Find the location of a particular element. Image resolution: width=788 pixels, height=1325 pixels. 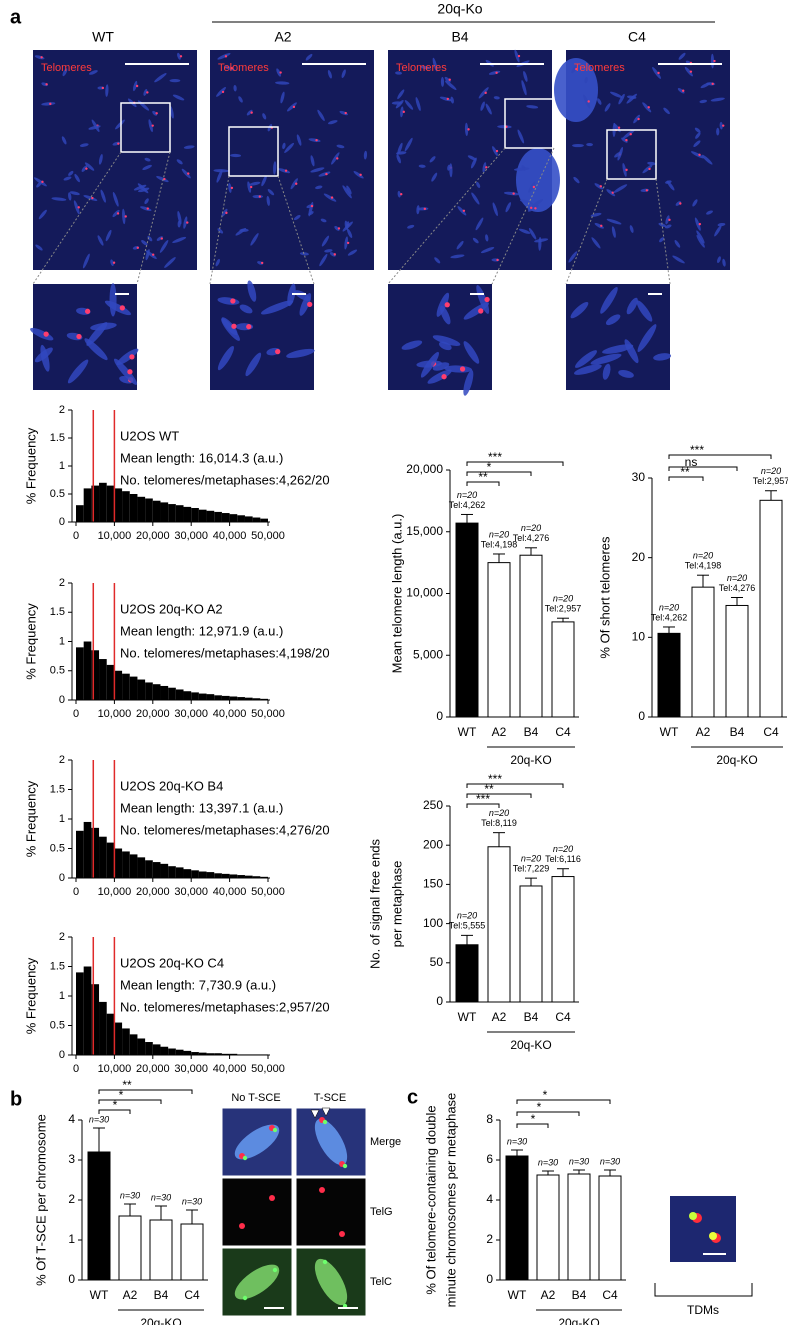

tel-label: Tel:4,276 is located at coordinates (737, 588).